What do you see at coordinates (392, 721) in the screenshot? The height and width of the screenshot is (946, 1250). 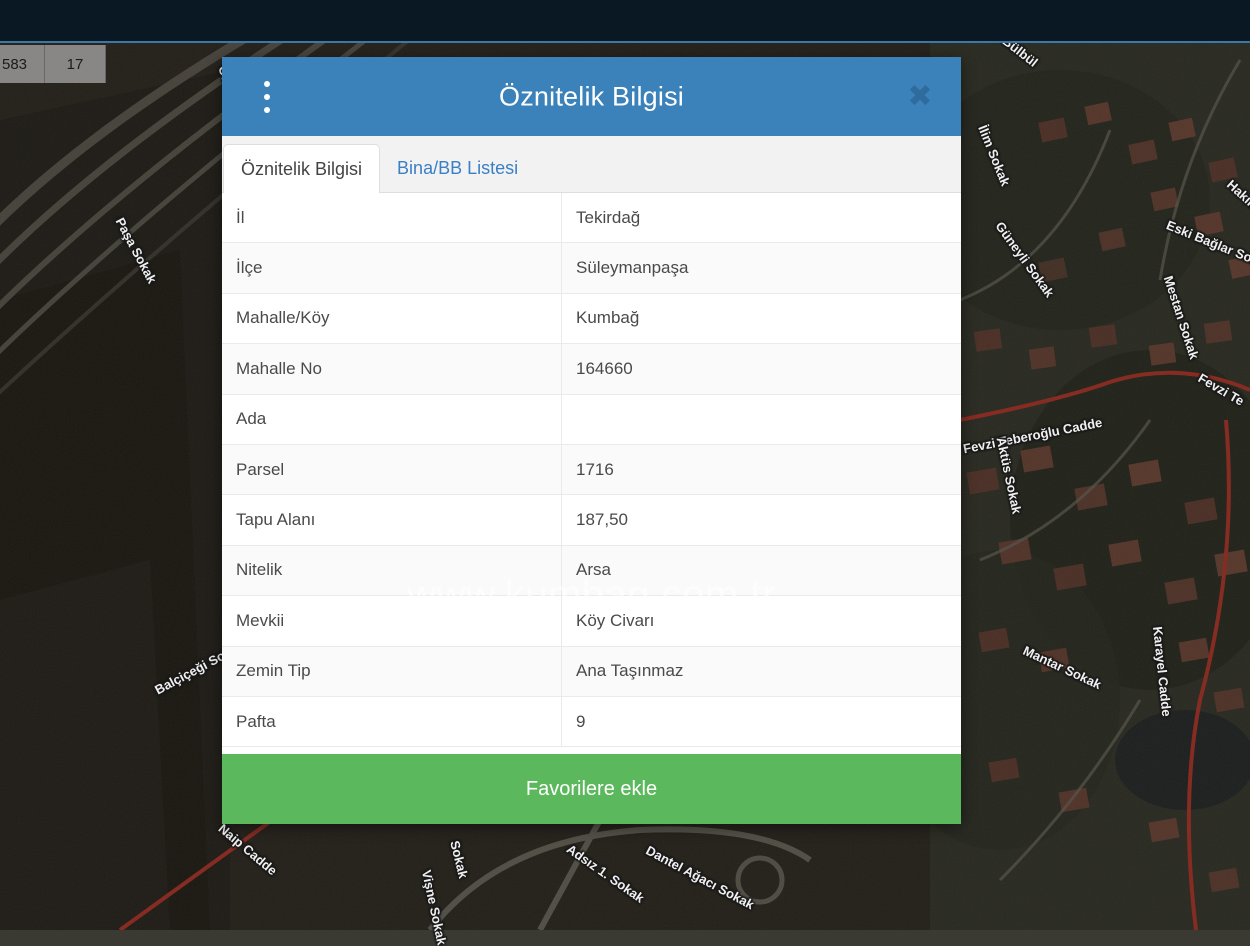 I see `attribute-key: Pafta` at bounding box center [392, 721].